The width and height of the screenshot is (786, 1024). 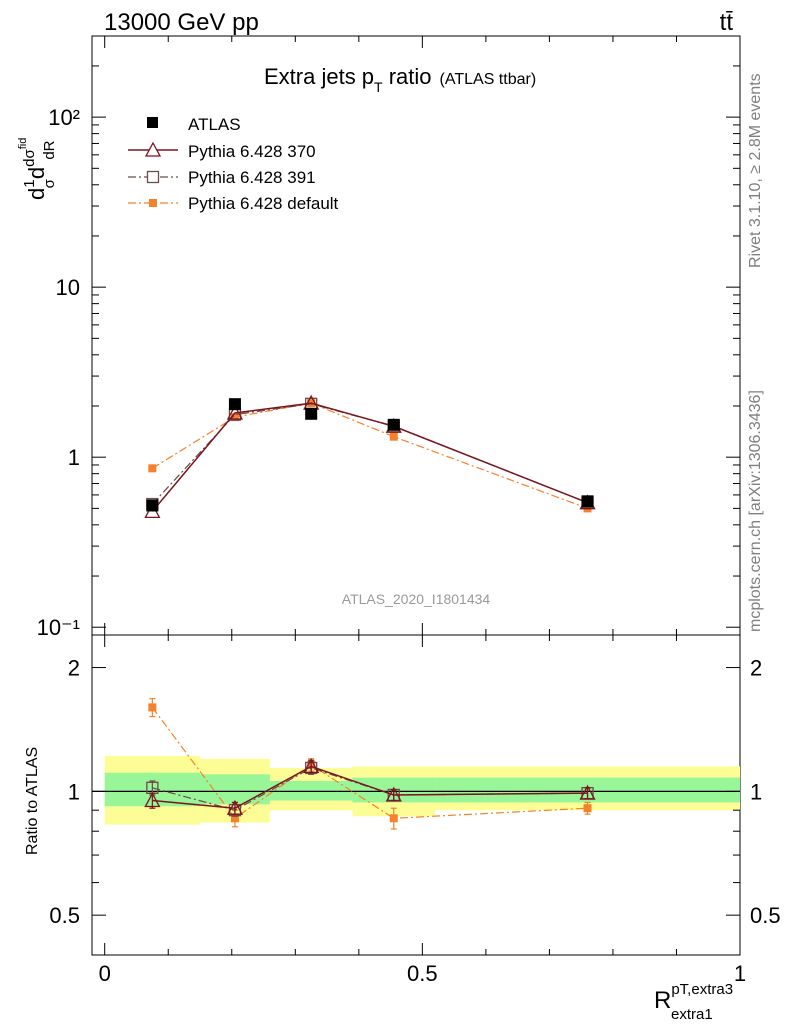 What do you see at coordinates (407, 76) in the screenshot?
I see `chart-title-rest: ratio` at bounding box center [407, 76].